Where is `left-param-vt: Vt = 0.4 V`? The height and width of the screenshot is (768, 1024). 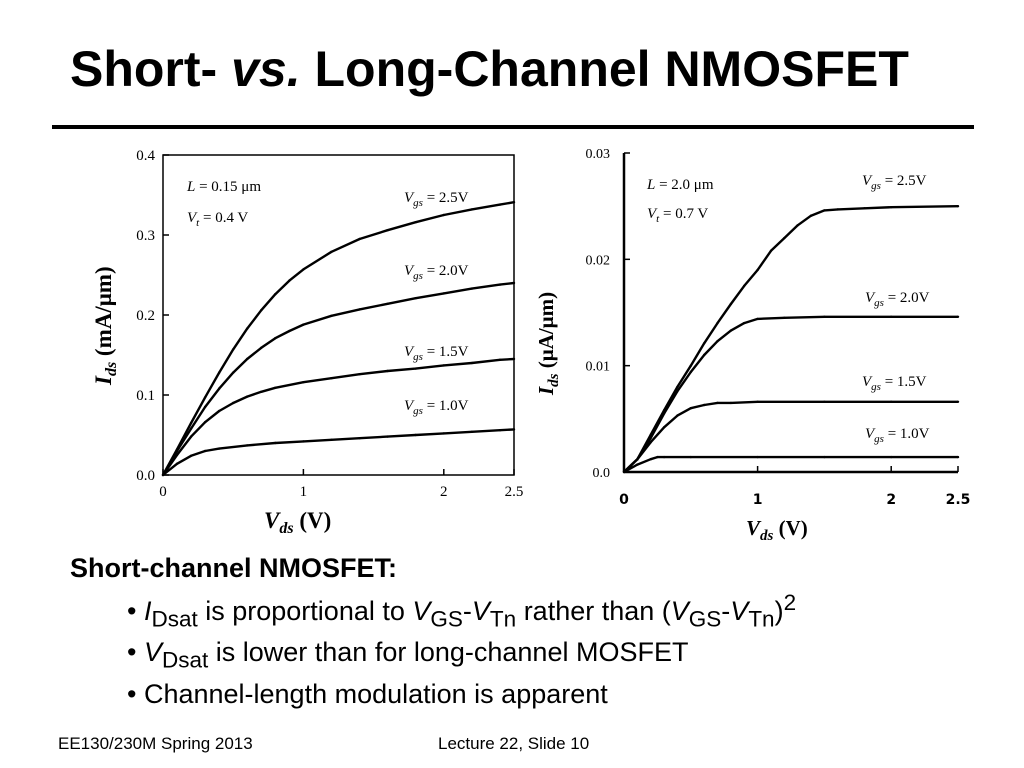 left-param-vt: Vt = 0.4 V is located at coordinates (217, 219).